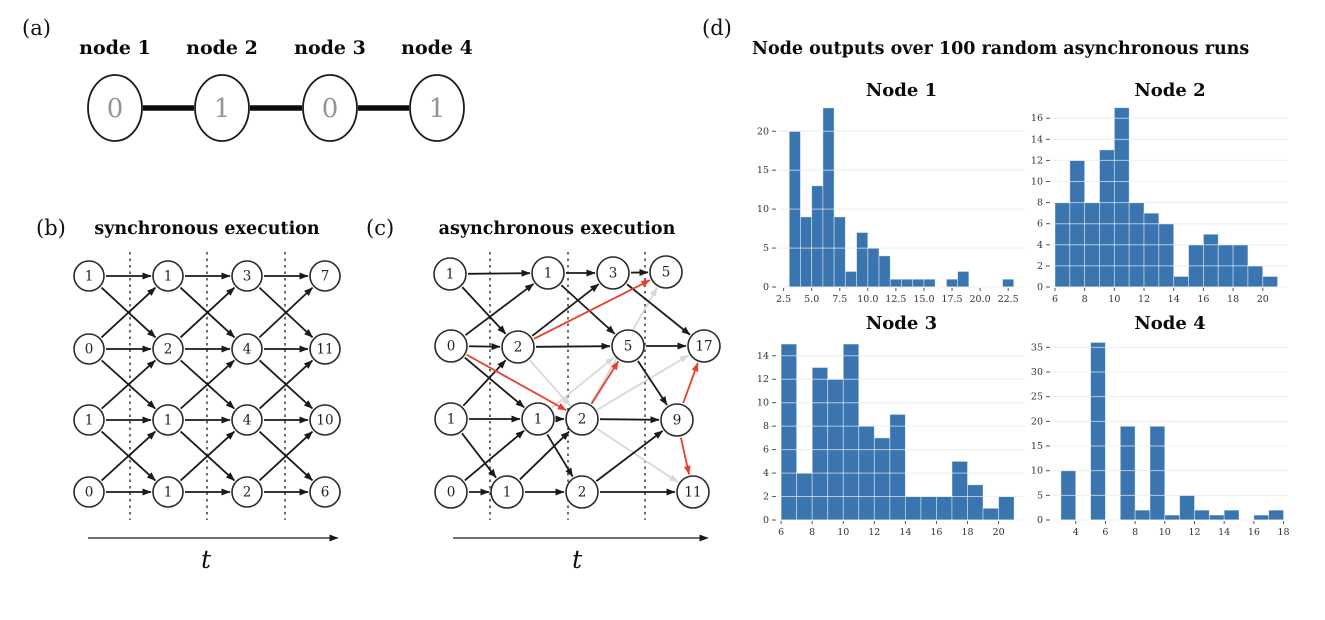  I want to click on async-node-value: 17, so click(703, 347).